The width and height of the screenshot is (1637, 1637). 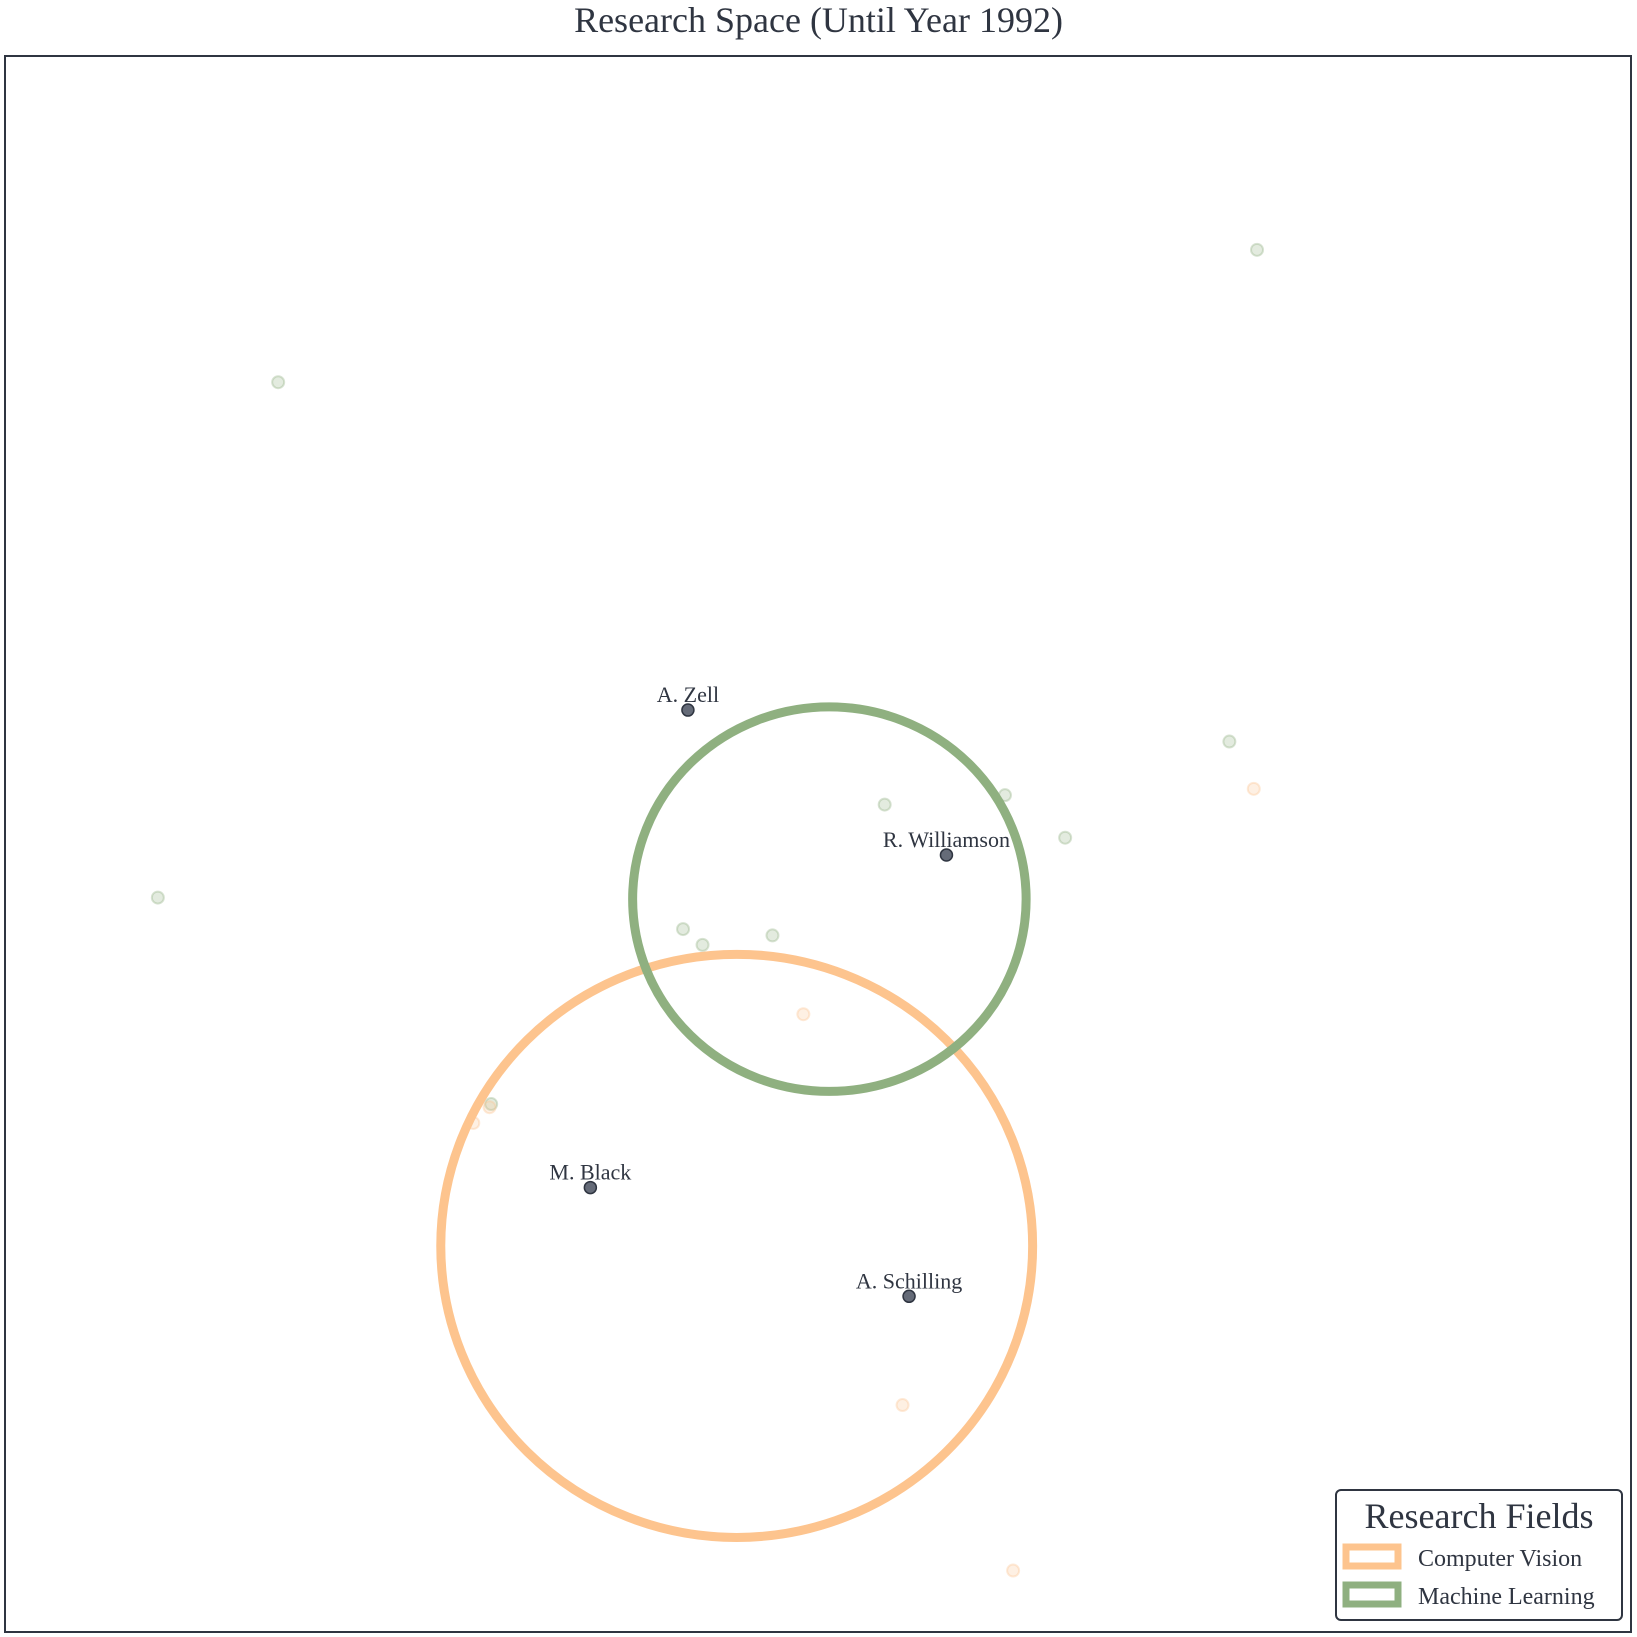 I want to click on author-label-r-williamson: R. Williamson, so click(x=946, y=839).